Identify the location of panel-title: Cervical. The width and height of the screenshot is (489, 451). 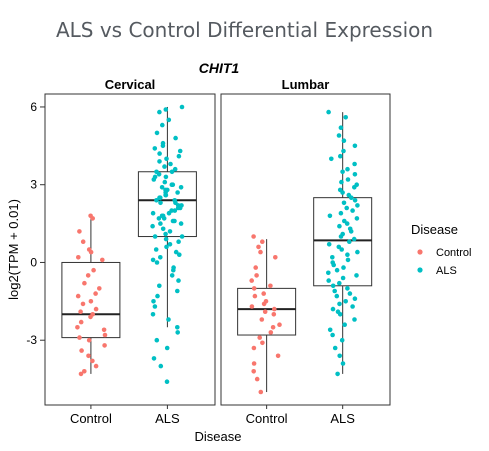
(130, 84).